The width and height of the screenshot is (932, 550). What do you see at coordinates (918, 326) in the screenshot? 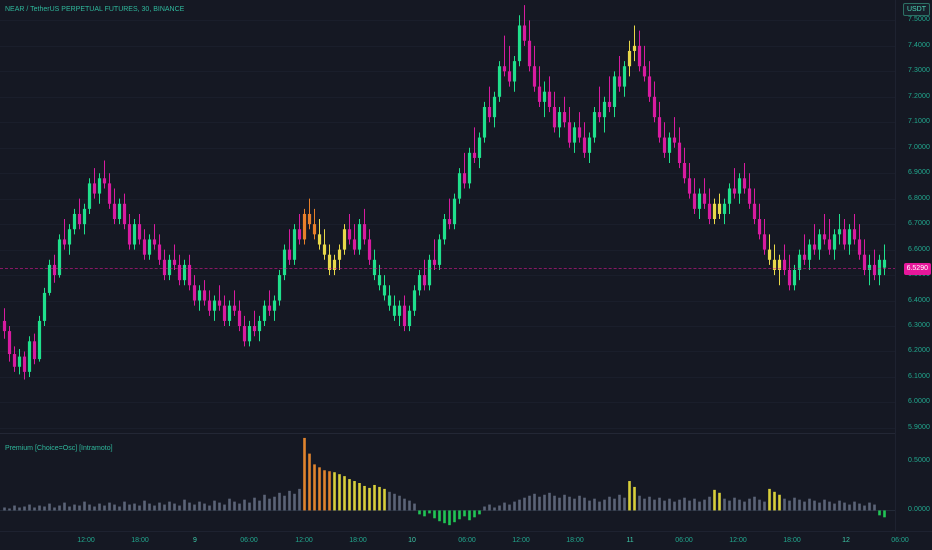
I see `price-tick: 6.3000` at bounding box center [918, 326].